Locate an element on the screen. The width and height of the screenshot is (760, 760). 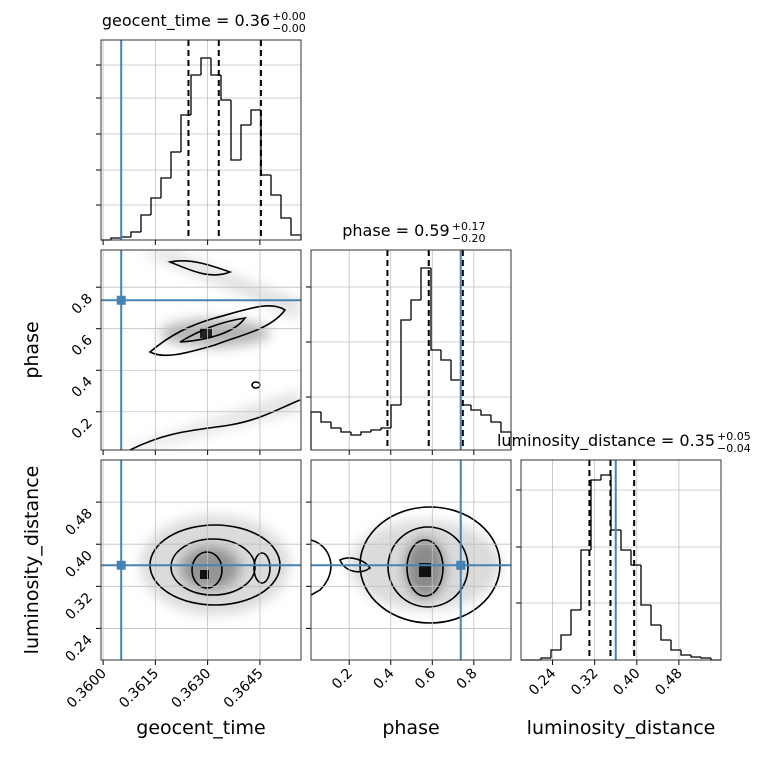
x-tick-label: 0.24 is located at coordinates (542, 681).